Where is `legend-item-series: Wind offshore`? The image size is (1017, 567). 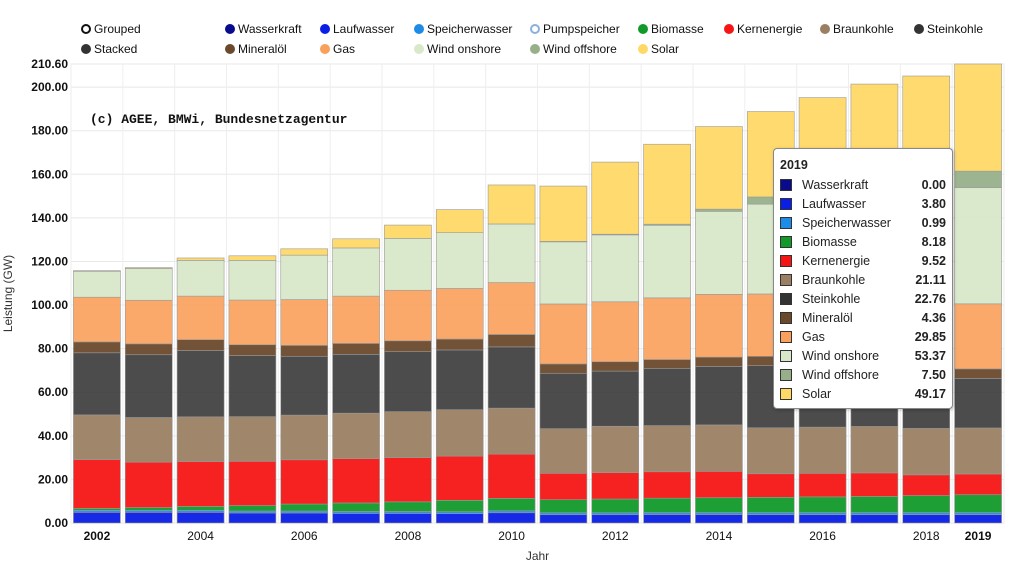 legend-item-series: Wind offshore is located at coordinates (573, 49).